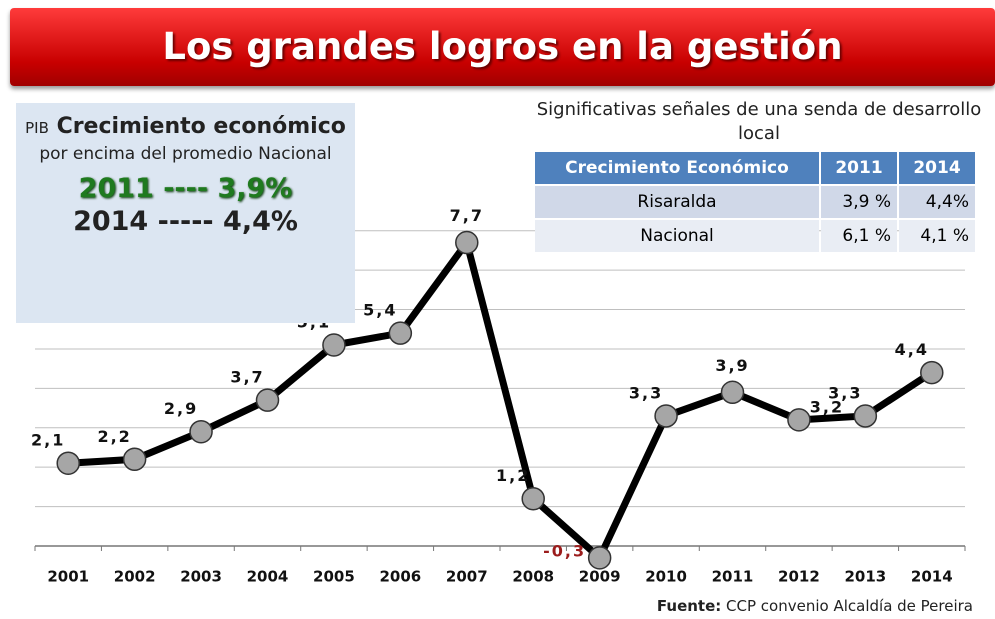 Image resolution: width=995 pixels, height=619 pixels. Describe the element at coordinates (677, 202) in the screenshot. I see `cell: Risaralda` at that location.